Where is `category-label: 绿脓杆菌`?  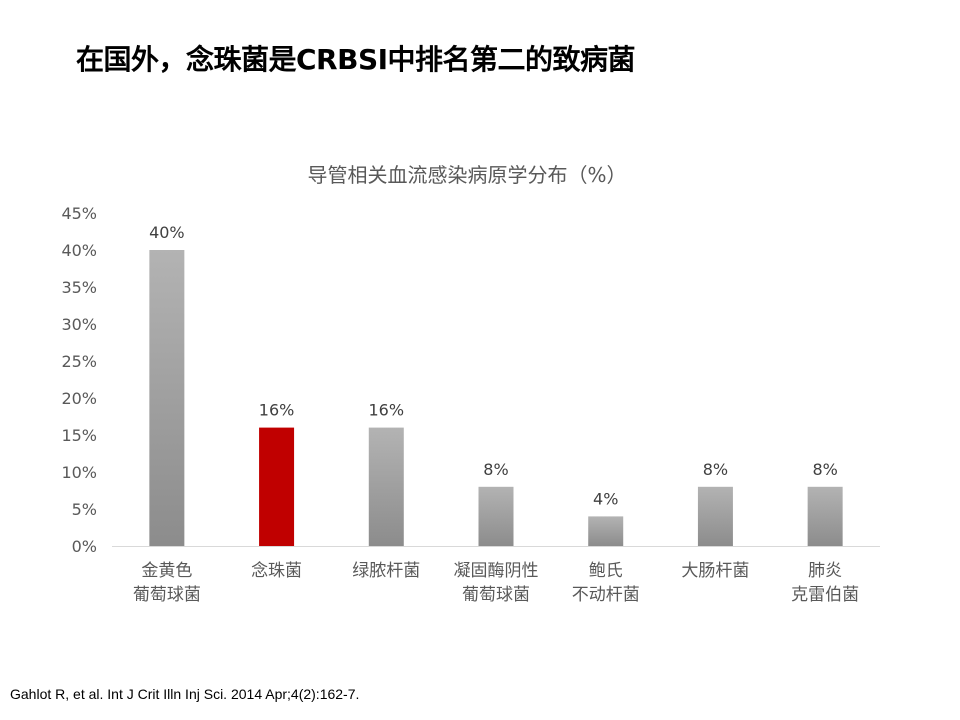
category-label: 绿脓杆菌 is located at coordinates (386, 571).